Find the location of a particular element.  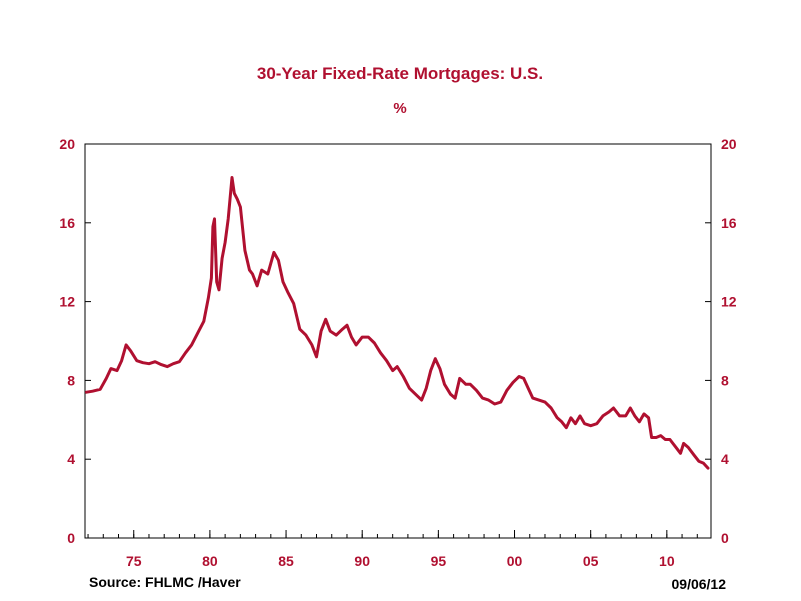

x-tick-label: 80 is located at coordinates (210, 561).